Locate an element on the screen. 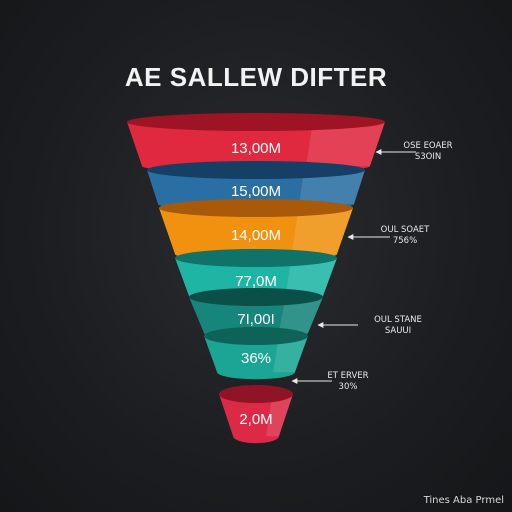  funnel-segment-6: 36% is located at coordinates (256, 353).